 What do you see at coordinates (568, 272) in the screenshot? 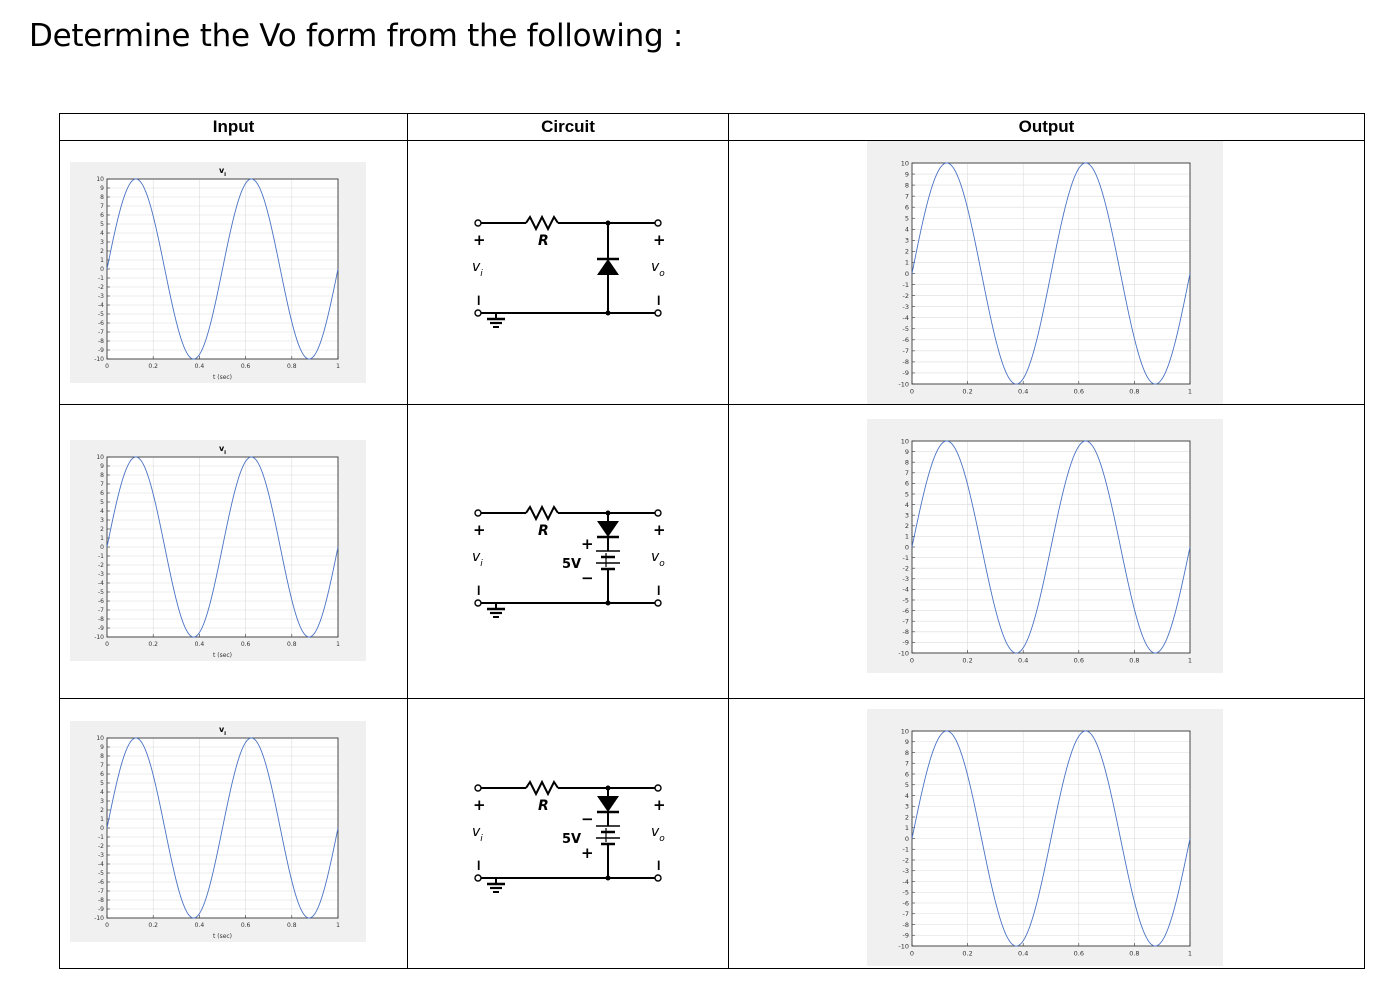
I see `circuit-cell-1: R + − vi + − vo` at bounding box center [568, 272].